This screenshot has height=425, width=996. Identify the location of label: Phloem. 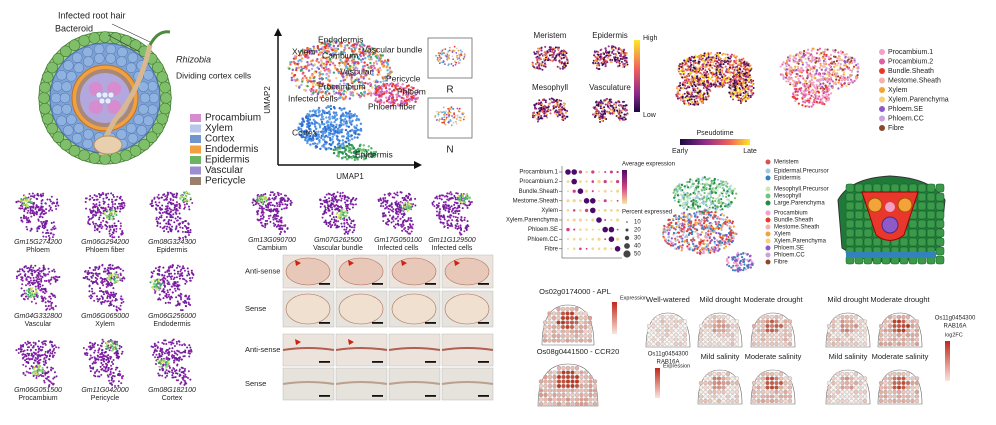
(411, 91).